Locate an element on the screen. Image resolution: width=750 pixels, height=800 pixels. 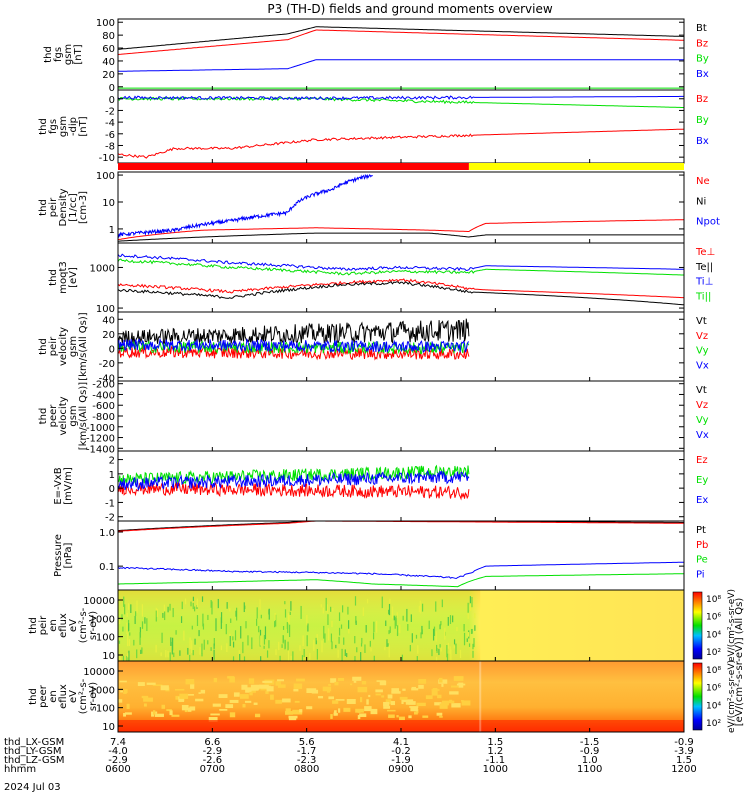
y-tick-label: 2 is located at coordinates (112, 461).